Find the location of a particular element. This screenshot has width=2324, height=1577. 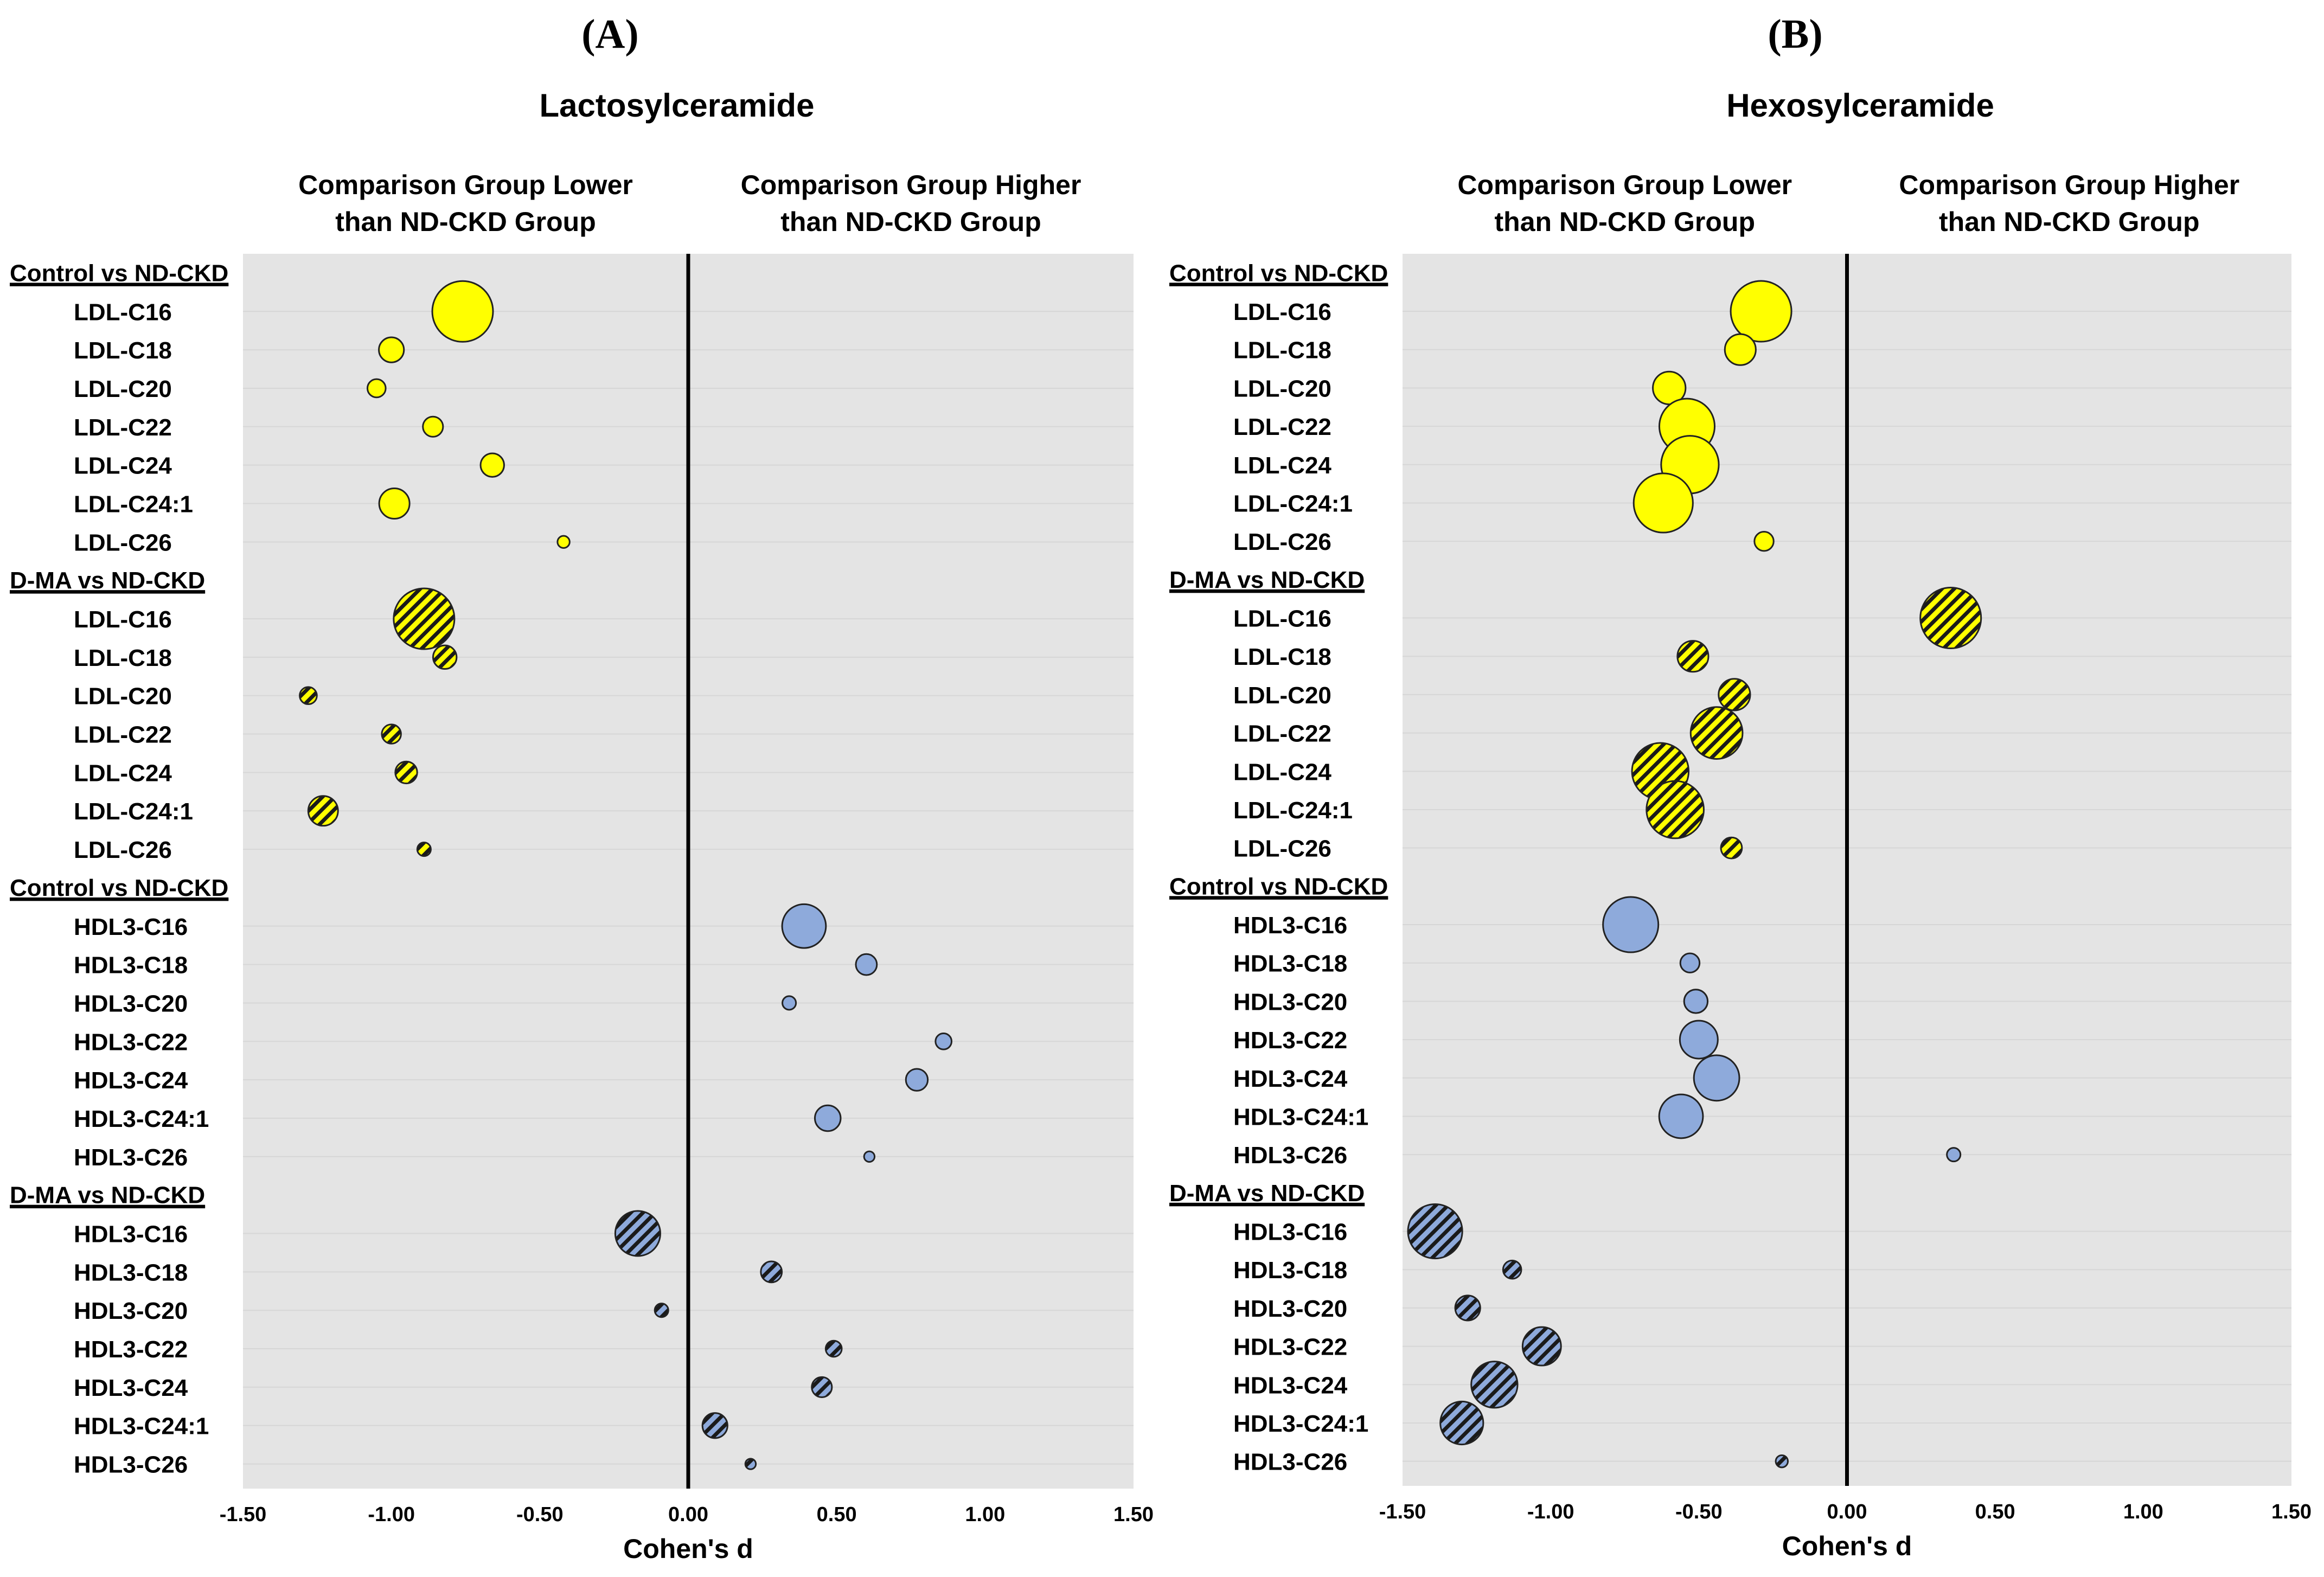

bubble-ldl-c24 is located at coordinates (492, 465).